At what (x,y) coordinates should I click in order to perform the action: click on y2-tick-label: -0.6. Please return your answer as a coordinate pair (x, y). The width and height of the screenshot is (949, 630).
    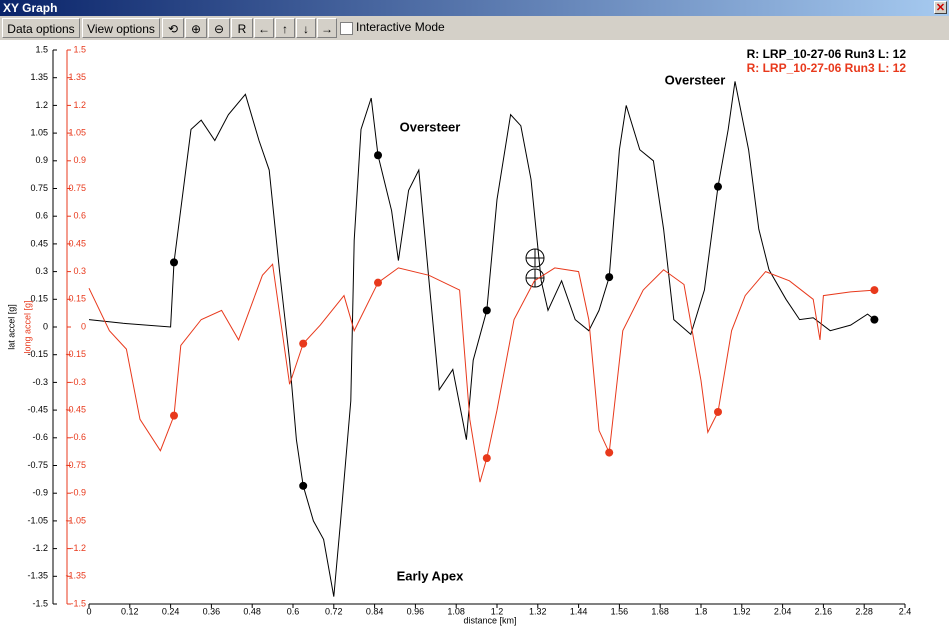
    Looking at the image, I should click on (78, 437).